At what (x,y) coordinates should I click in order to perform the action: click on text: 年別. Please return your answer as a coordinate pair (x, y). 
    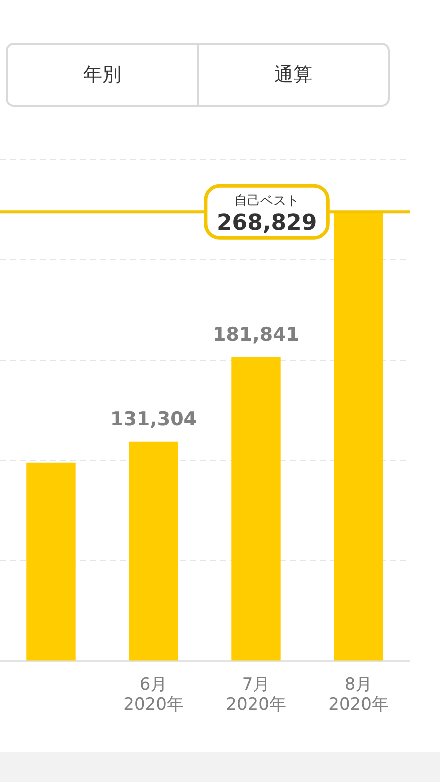
    Looking at the image, I should click on (102, 75).